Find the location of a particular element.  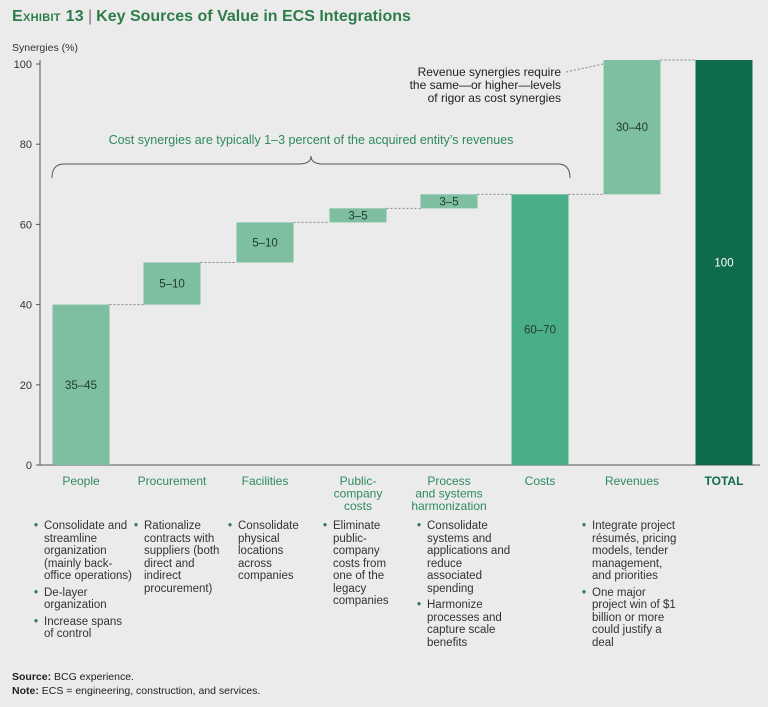

category-label: Process is located at coordinates (448, 481).